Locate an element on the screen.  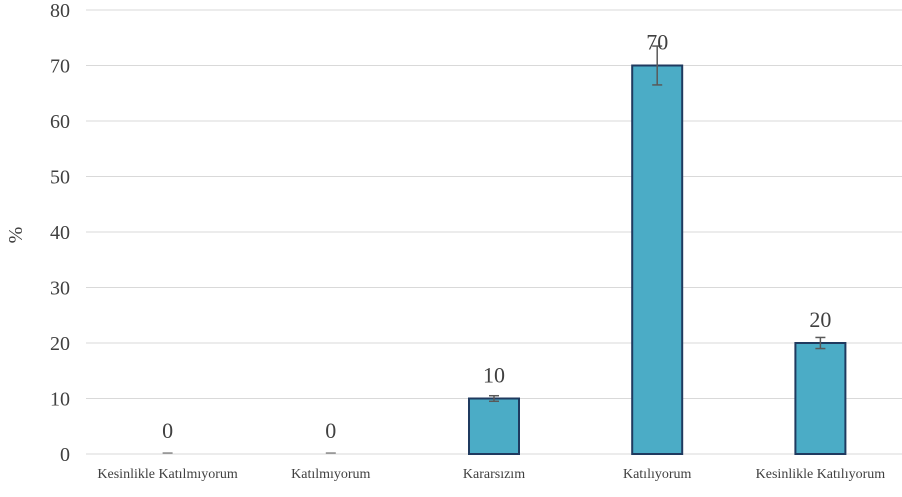
y-axis-ticks: 0 10 20 30 40 50 60 70 80 is located at coordinates (60, 233).